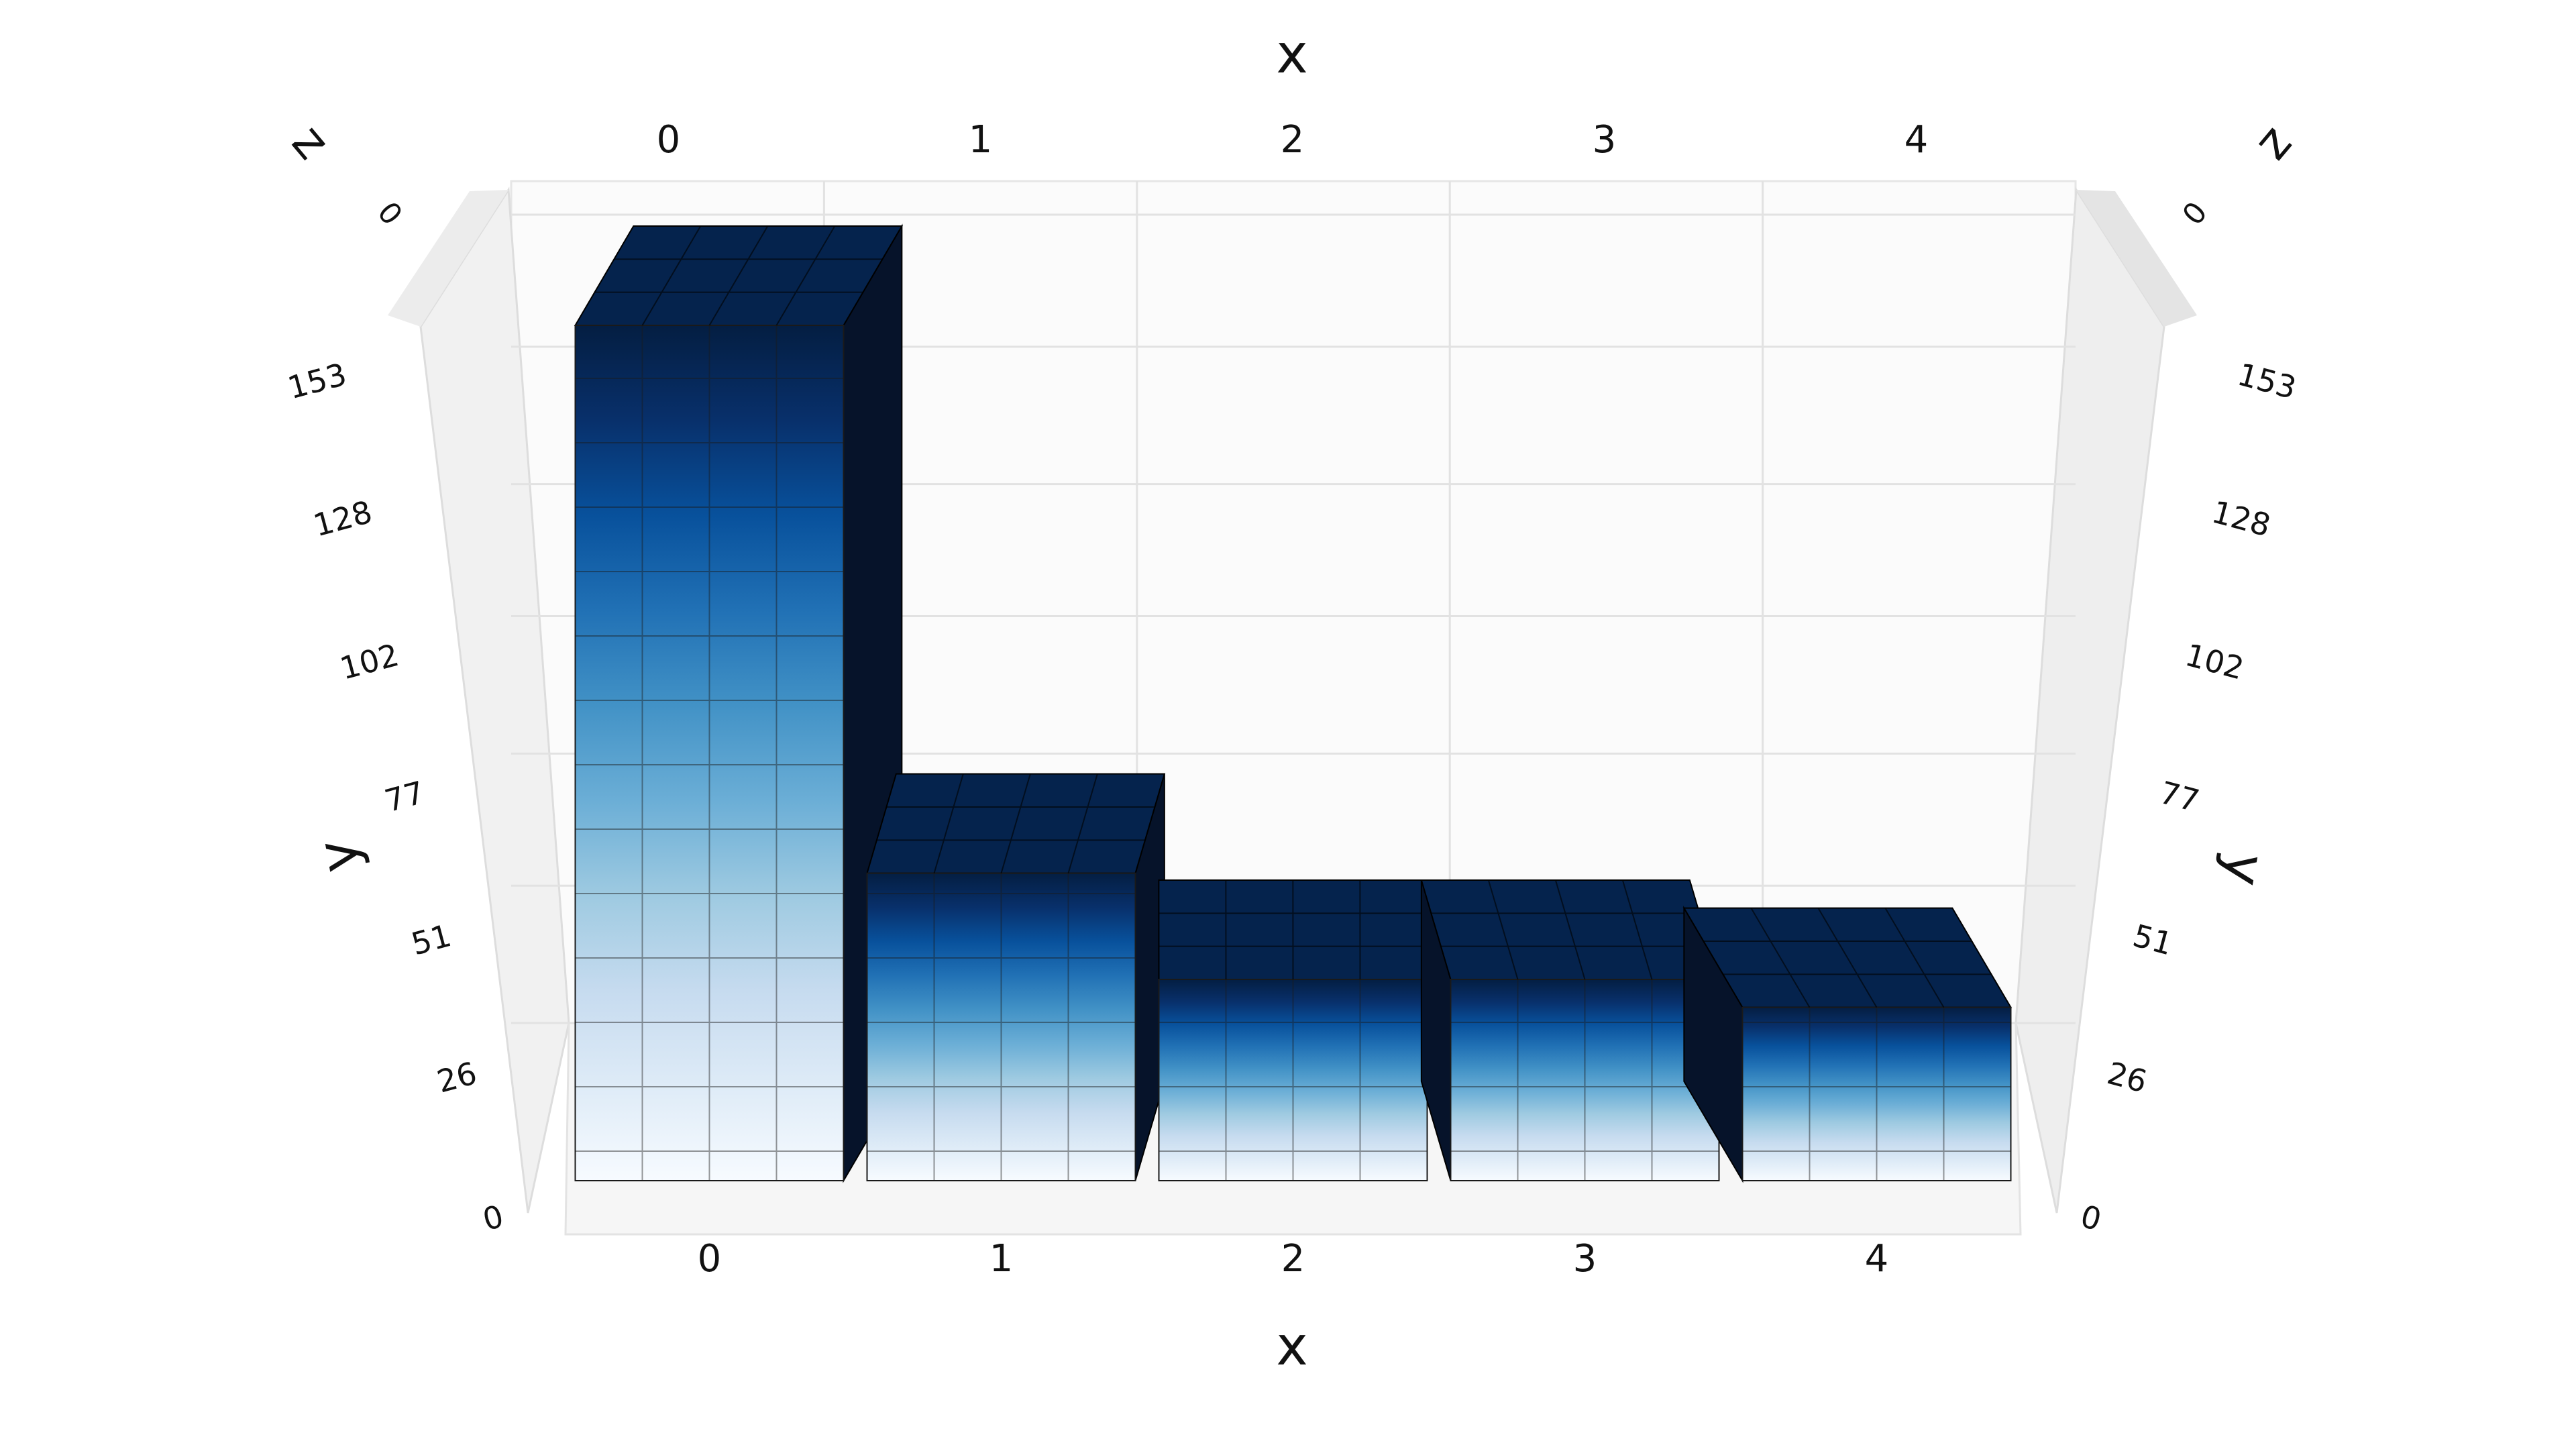  Describe the element at coordinates (2136, 258) in the screenshot. I see `right-wedge` at that location.